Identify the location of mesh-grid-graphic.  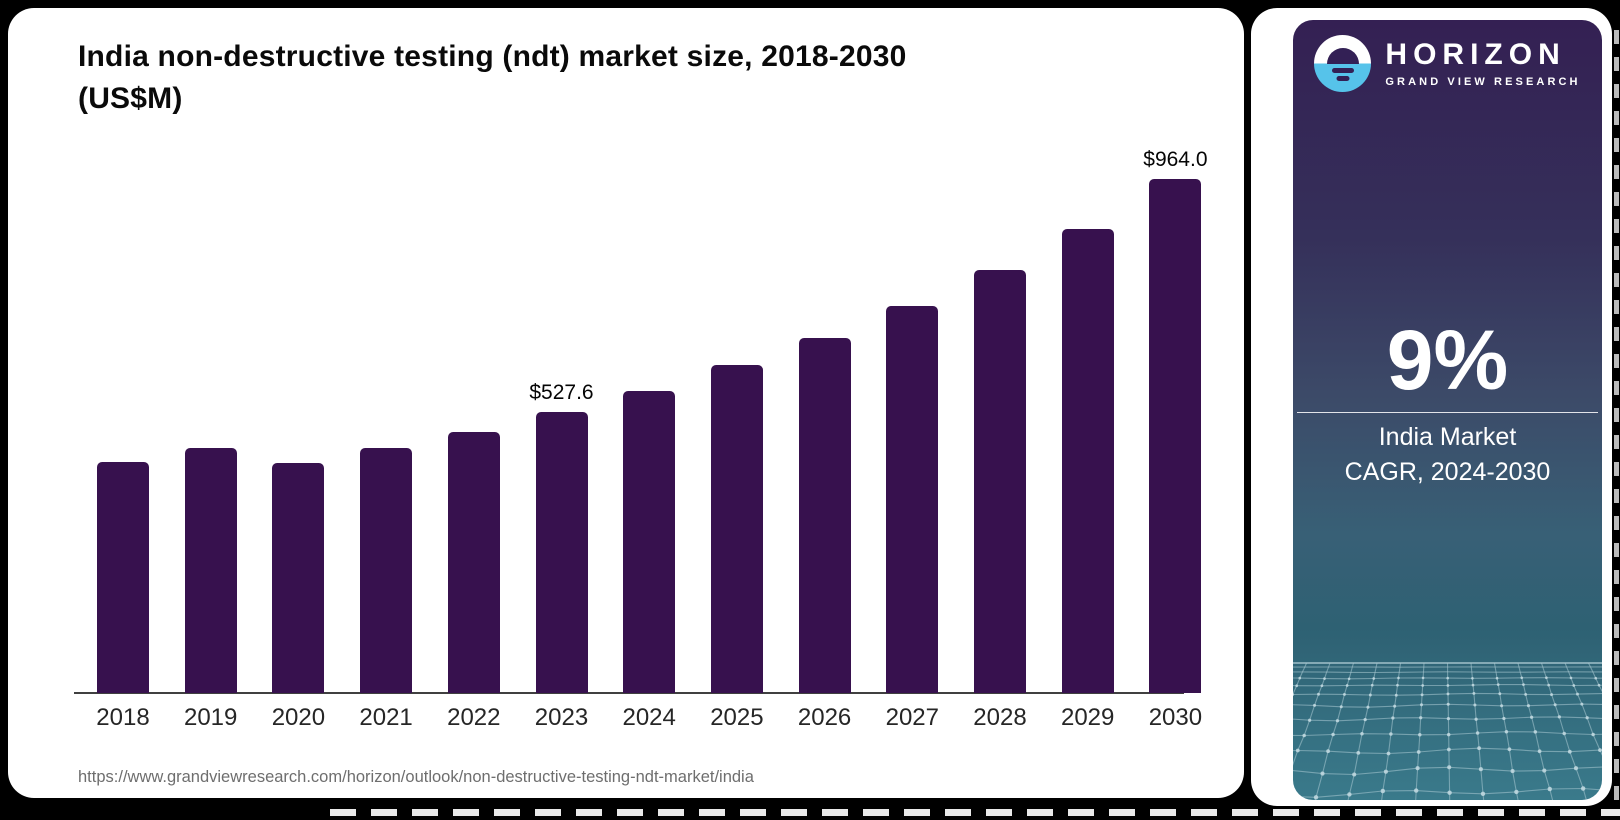
(1447, 731).